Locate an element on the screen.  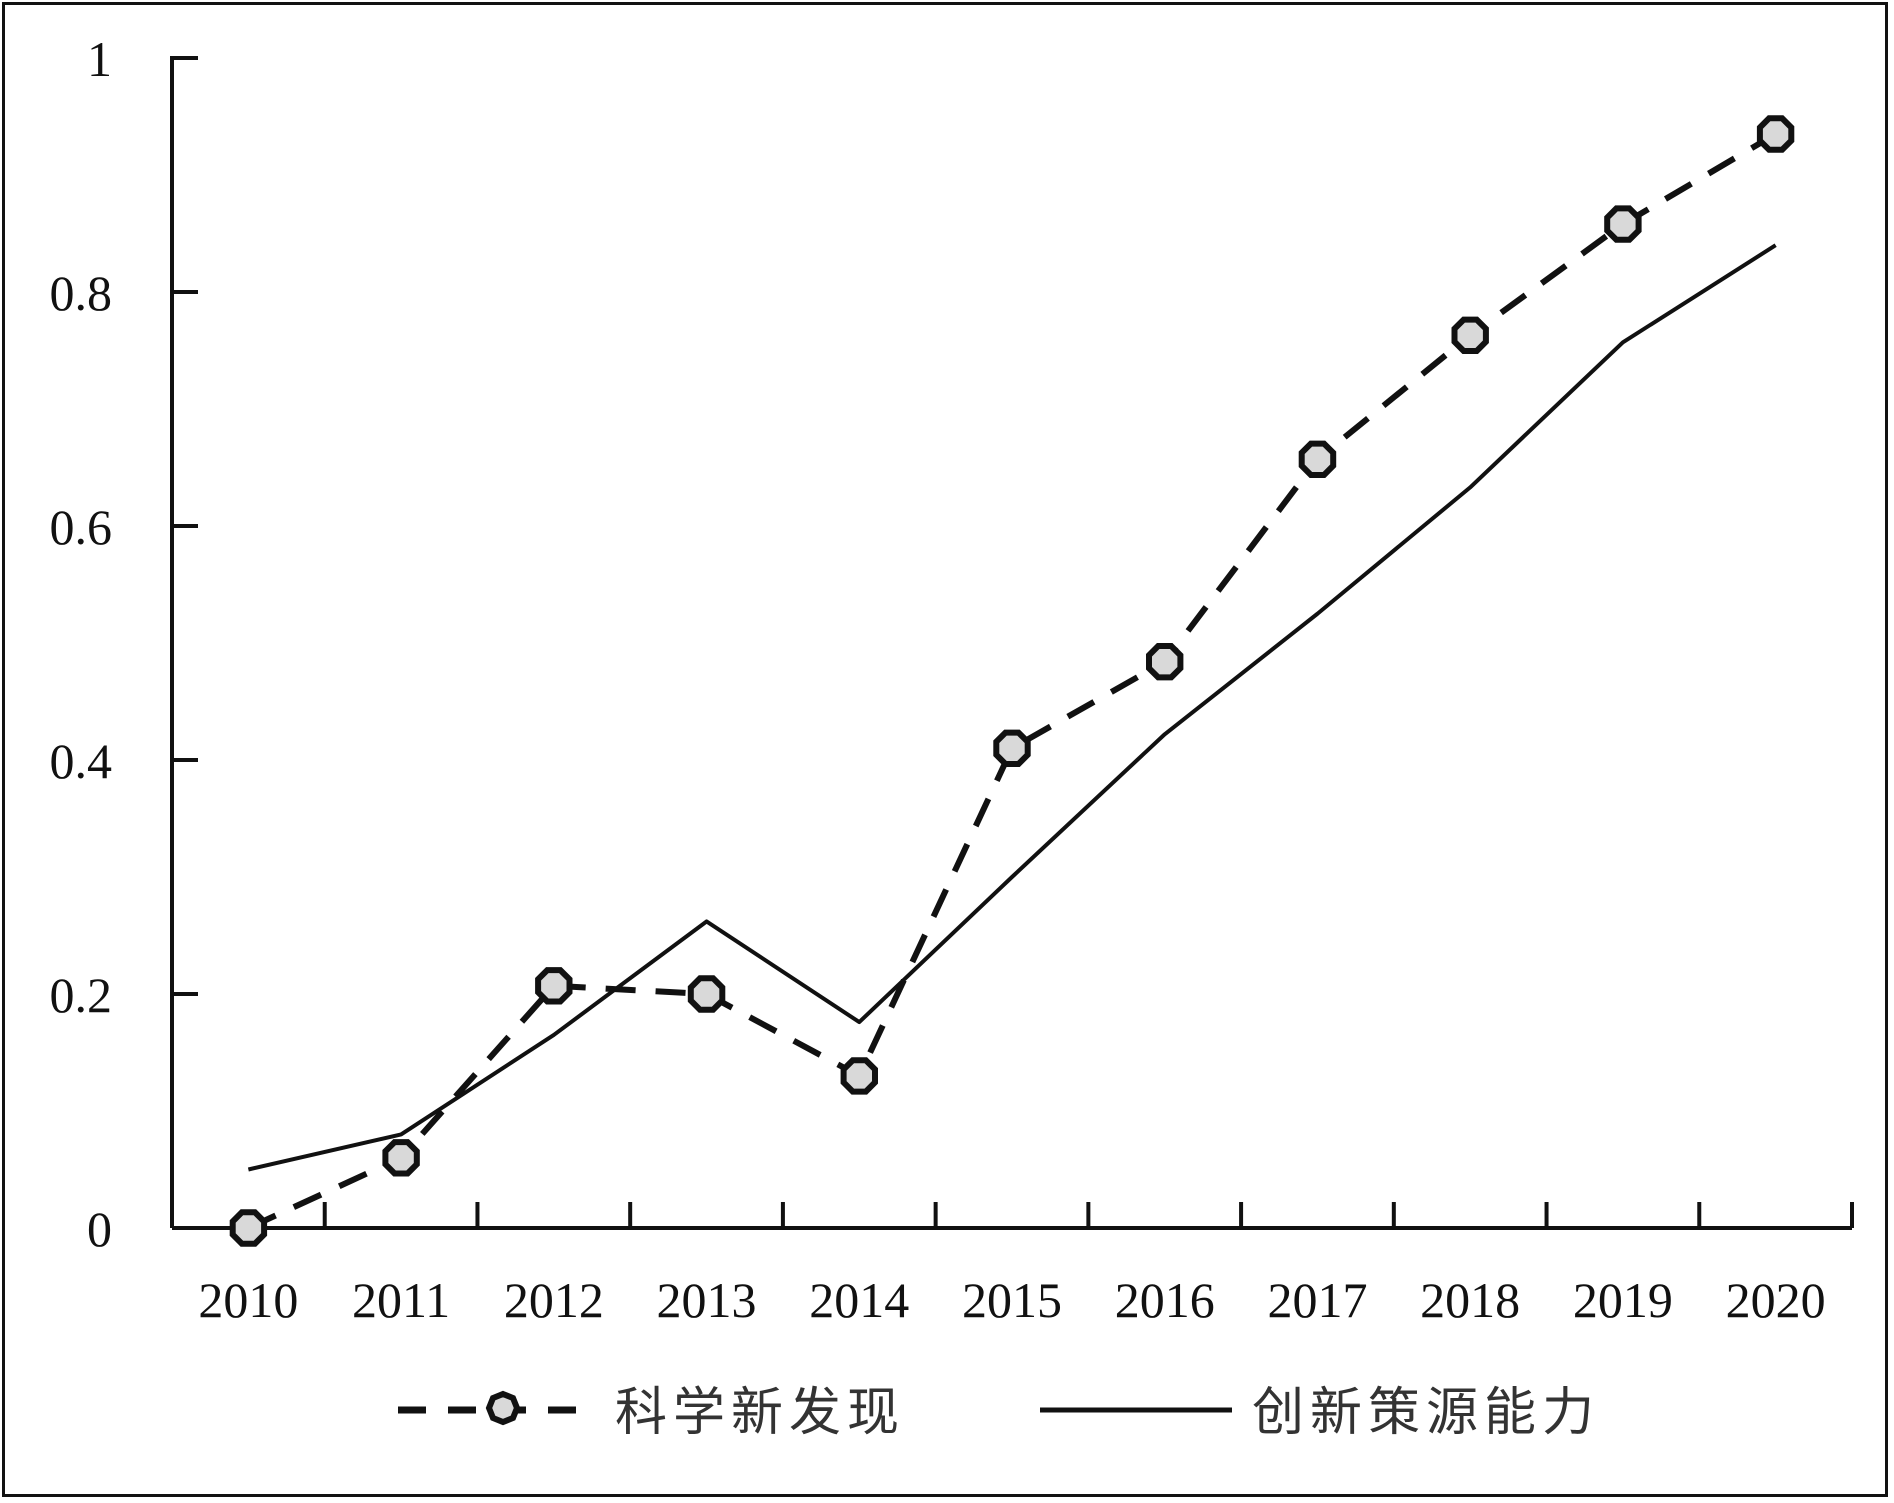
legend-marker-icon is located at coordinates (503, 1408).